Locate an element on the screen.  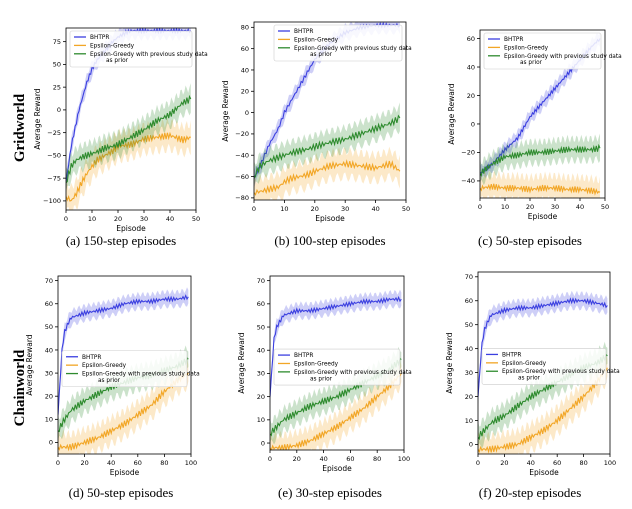
x-tick-label: 30 is located at coordinates (555, 207).